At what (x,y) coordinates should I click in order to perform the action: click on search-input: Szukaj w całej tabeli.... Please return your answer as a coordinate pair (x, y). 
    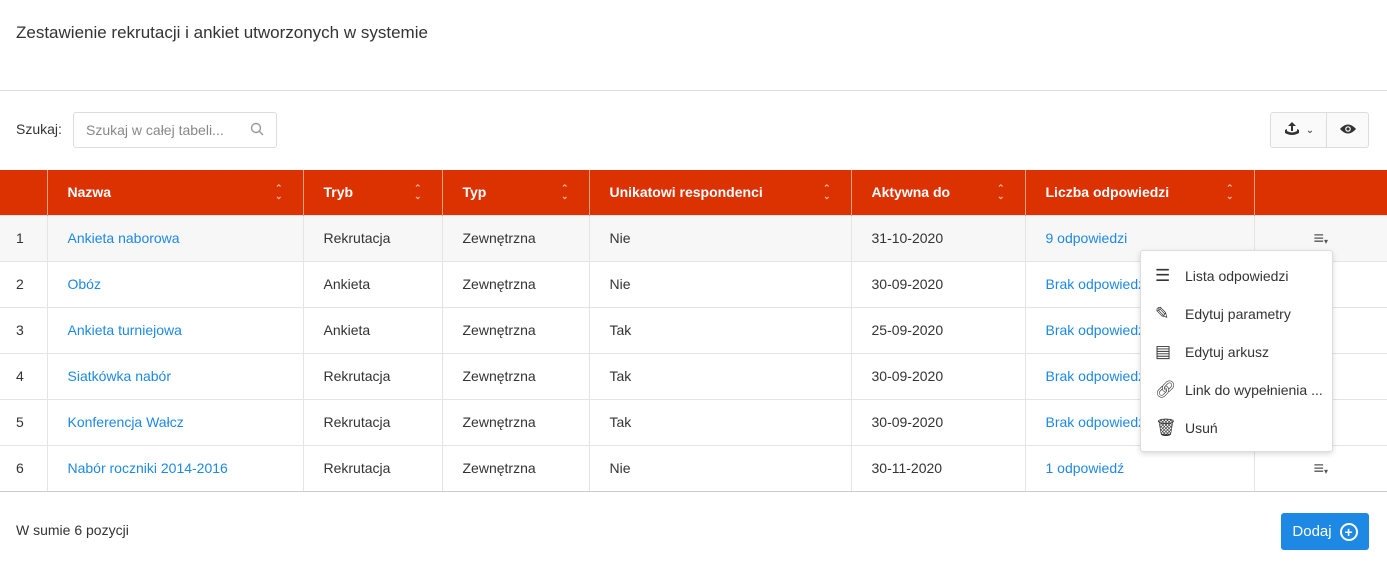
    Looking at the image, I should click on (175, 130).